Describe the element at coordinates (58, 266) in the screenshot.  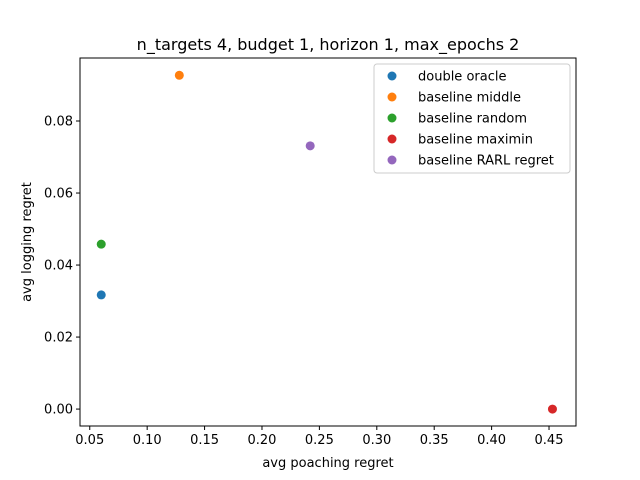
I see `y-tick-label: 0.04` at that location.